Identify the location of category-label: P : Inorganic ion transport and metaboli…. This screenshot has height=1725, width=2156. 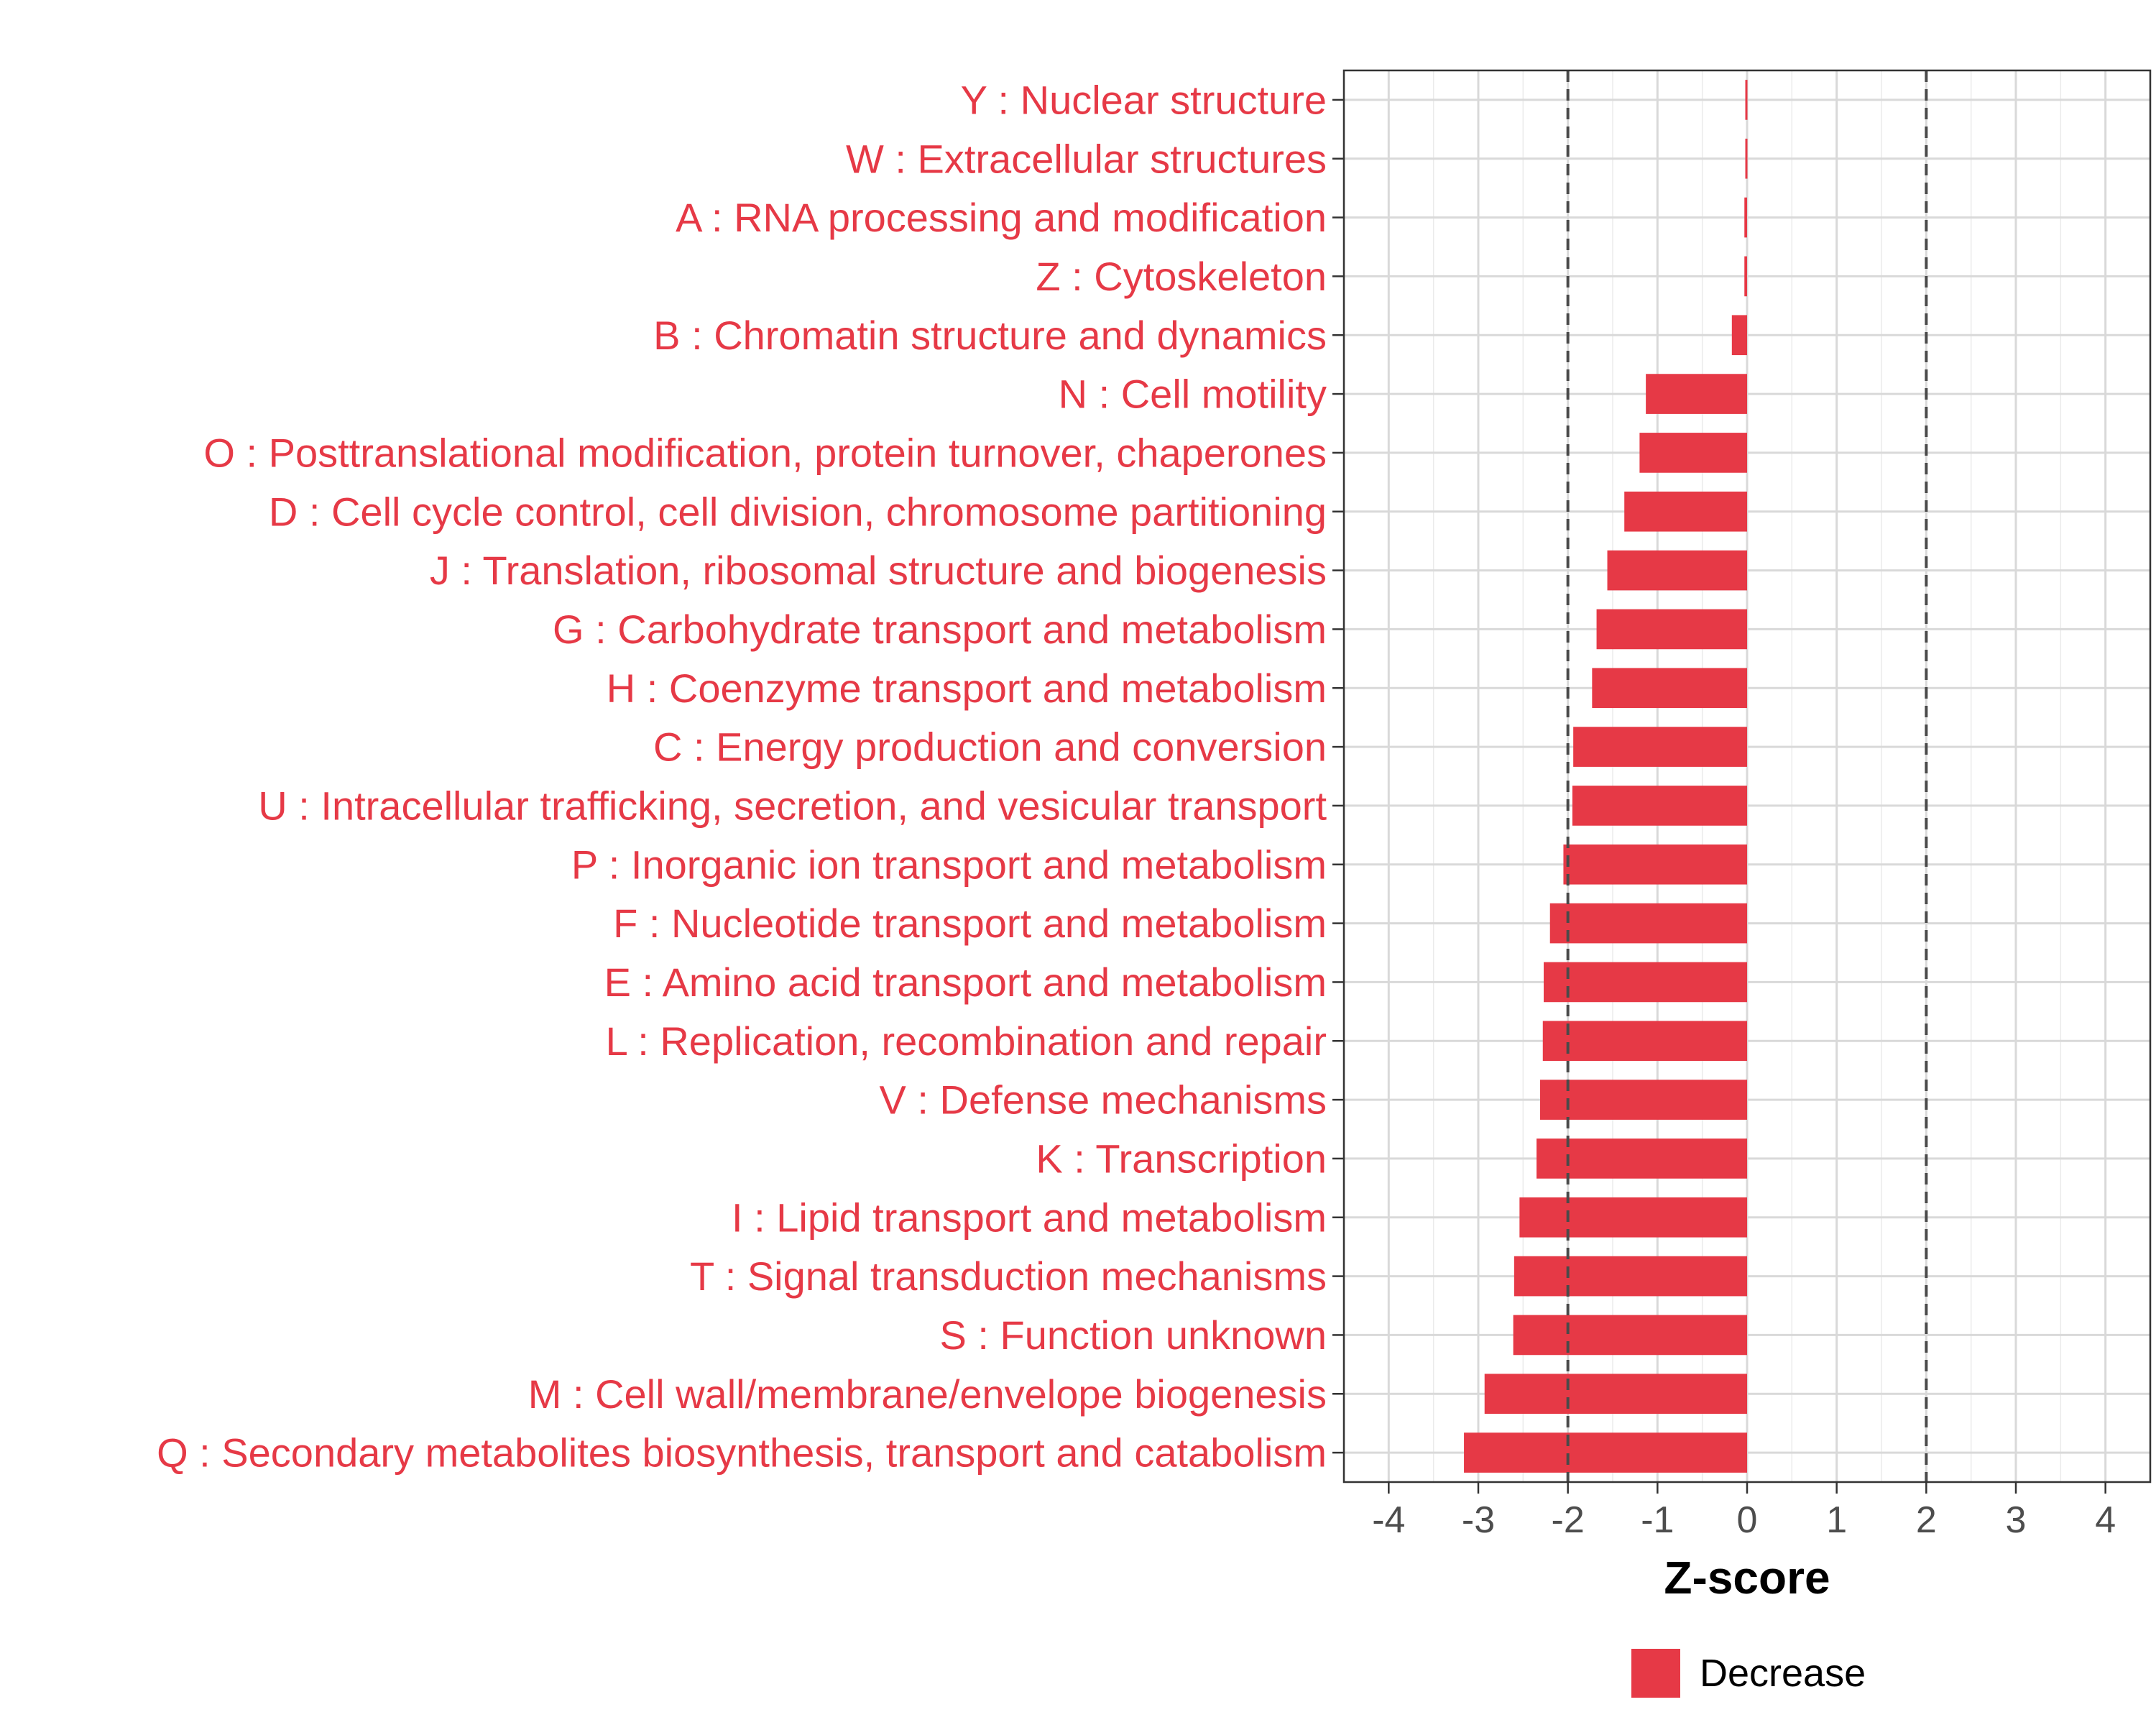
(949, 864).